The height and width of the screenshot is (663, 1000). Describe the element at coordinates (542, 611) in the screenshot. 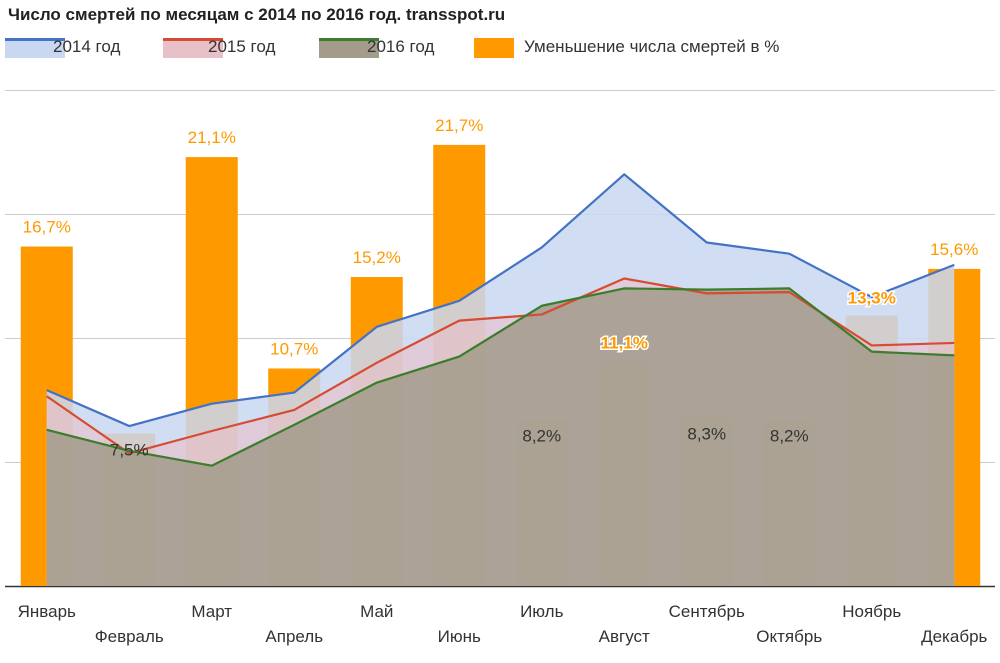

I see `x-tick-7: Июль` at that location.